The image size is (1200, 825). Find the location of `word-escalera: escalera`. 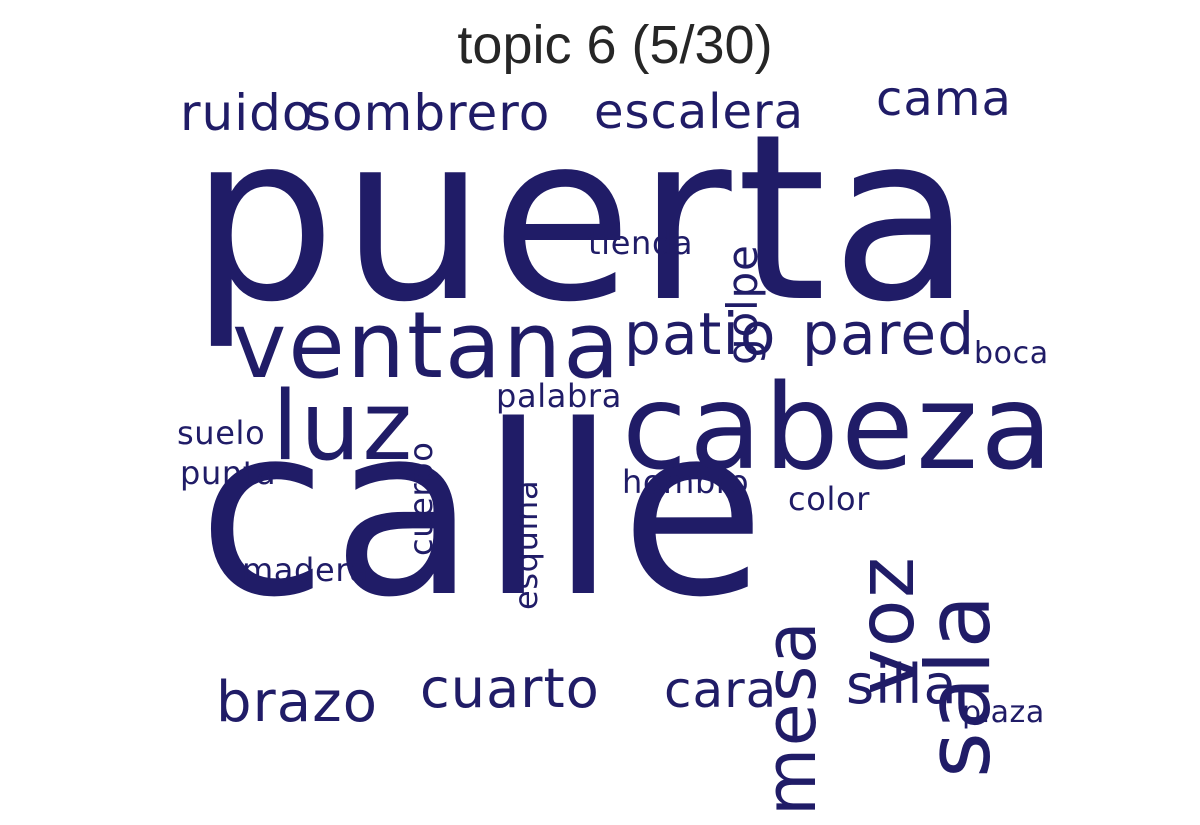

word-escalera: escalera is located at coordinates (699, 112).